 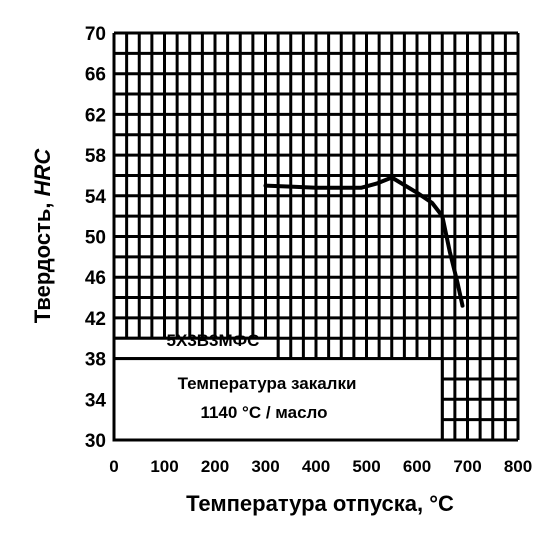 I want to click on quench-label-line2: 1140 °С / масло, so click(x=263, y=412).